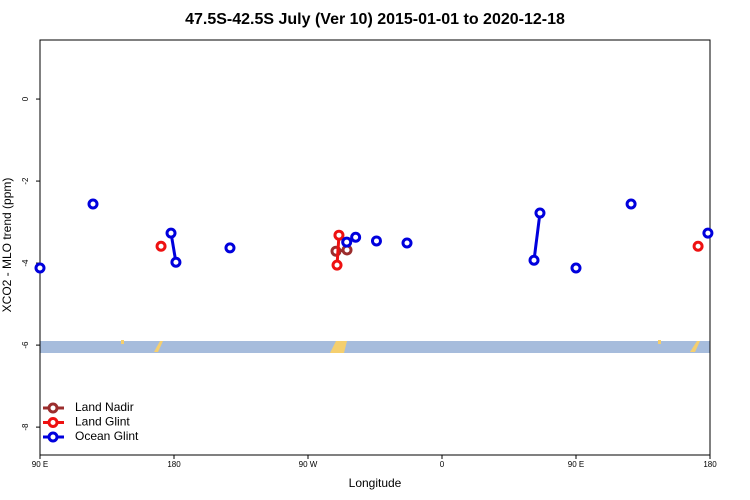  Describe the element at coordinates (25, 345) in the screenshot. I see `y-tick-label: -6` at that location.